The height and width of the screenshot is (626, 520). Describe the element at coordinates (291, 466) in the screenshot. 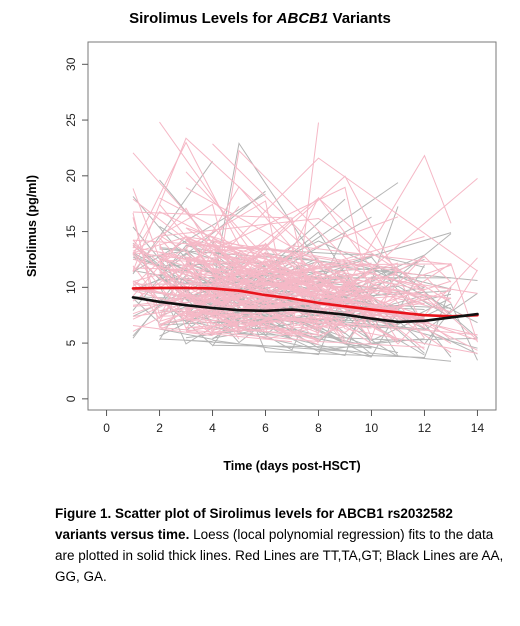

I see `x-axis-label: Time (days post-HSCT)` at that location.